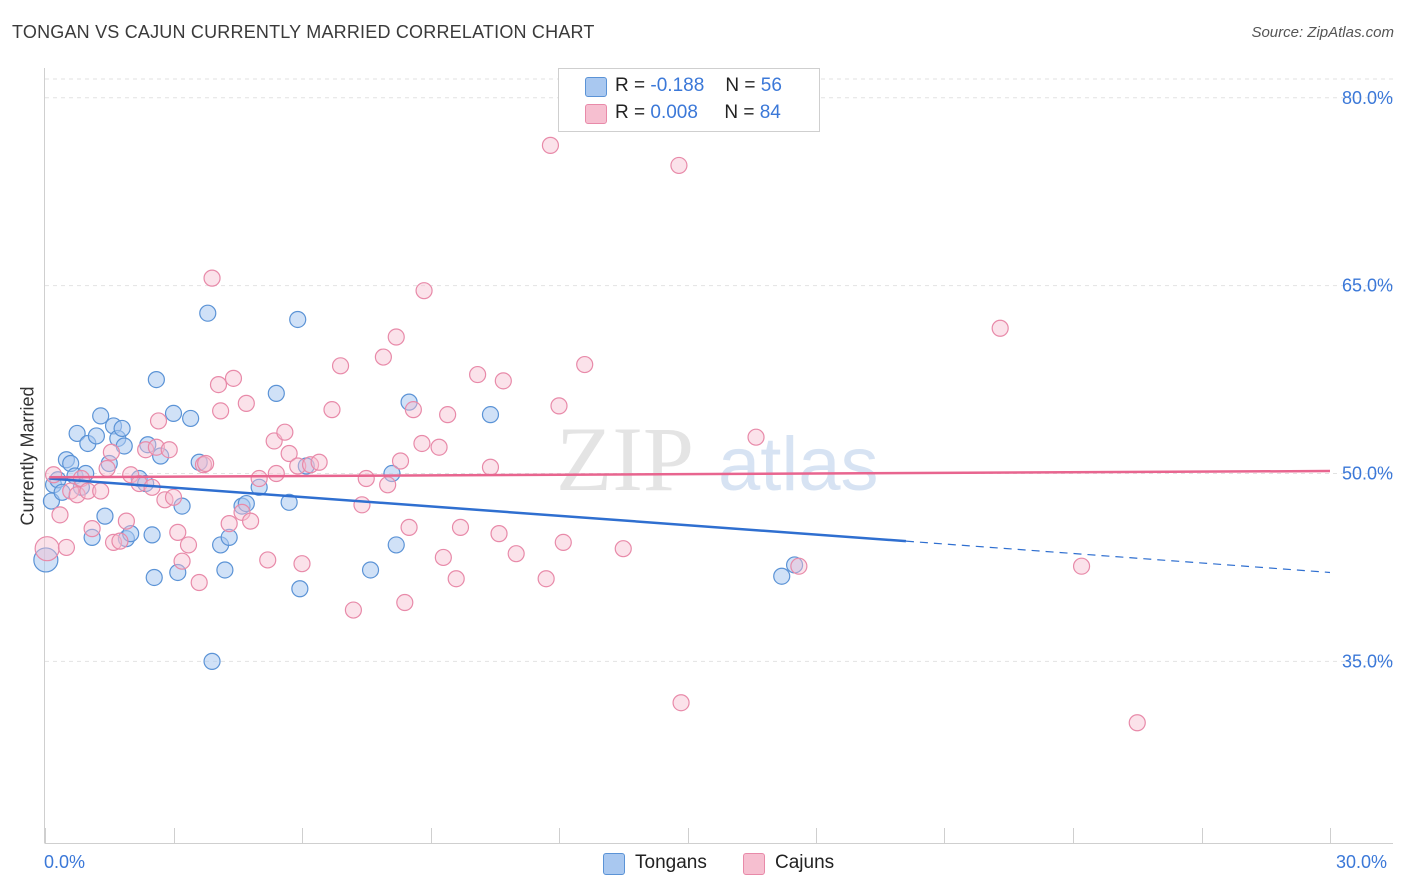  Describe the element at coordinates (754, 864) in the screenshot. I see `bottom-cajuns-swatch` at that location.